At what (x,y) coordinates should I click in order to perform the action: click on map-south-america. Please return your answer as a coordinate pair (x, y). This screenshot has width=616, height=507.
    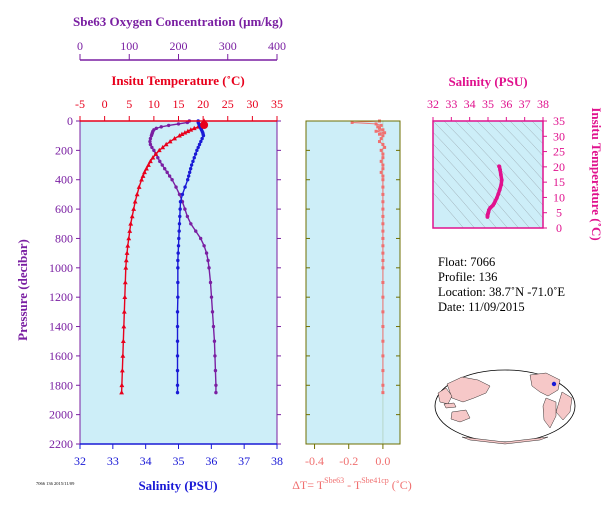
    Looking at the image, I should click on (549, 413).